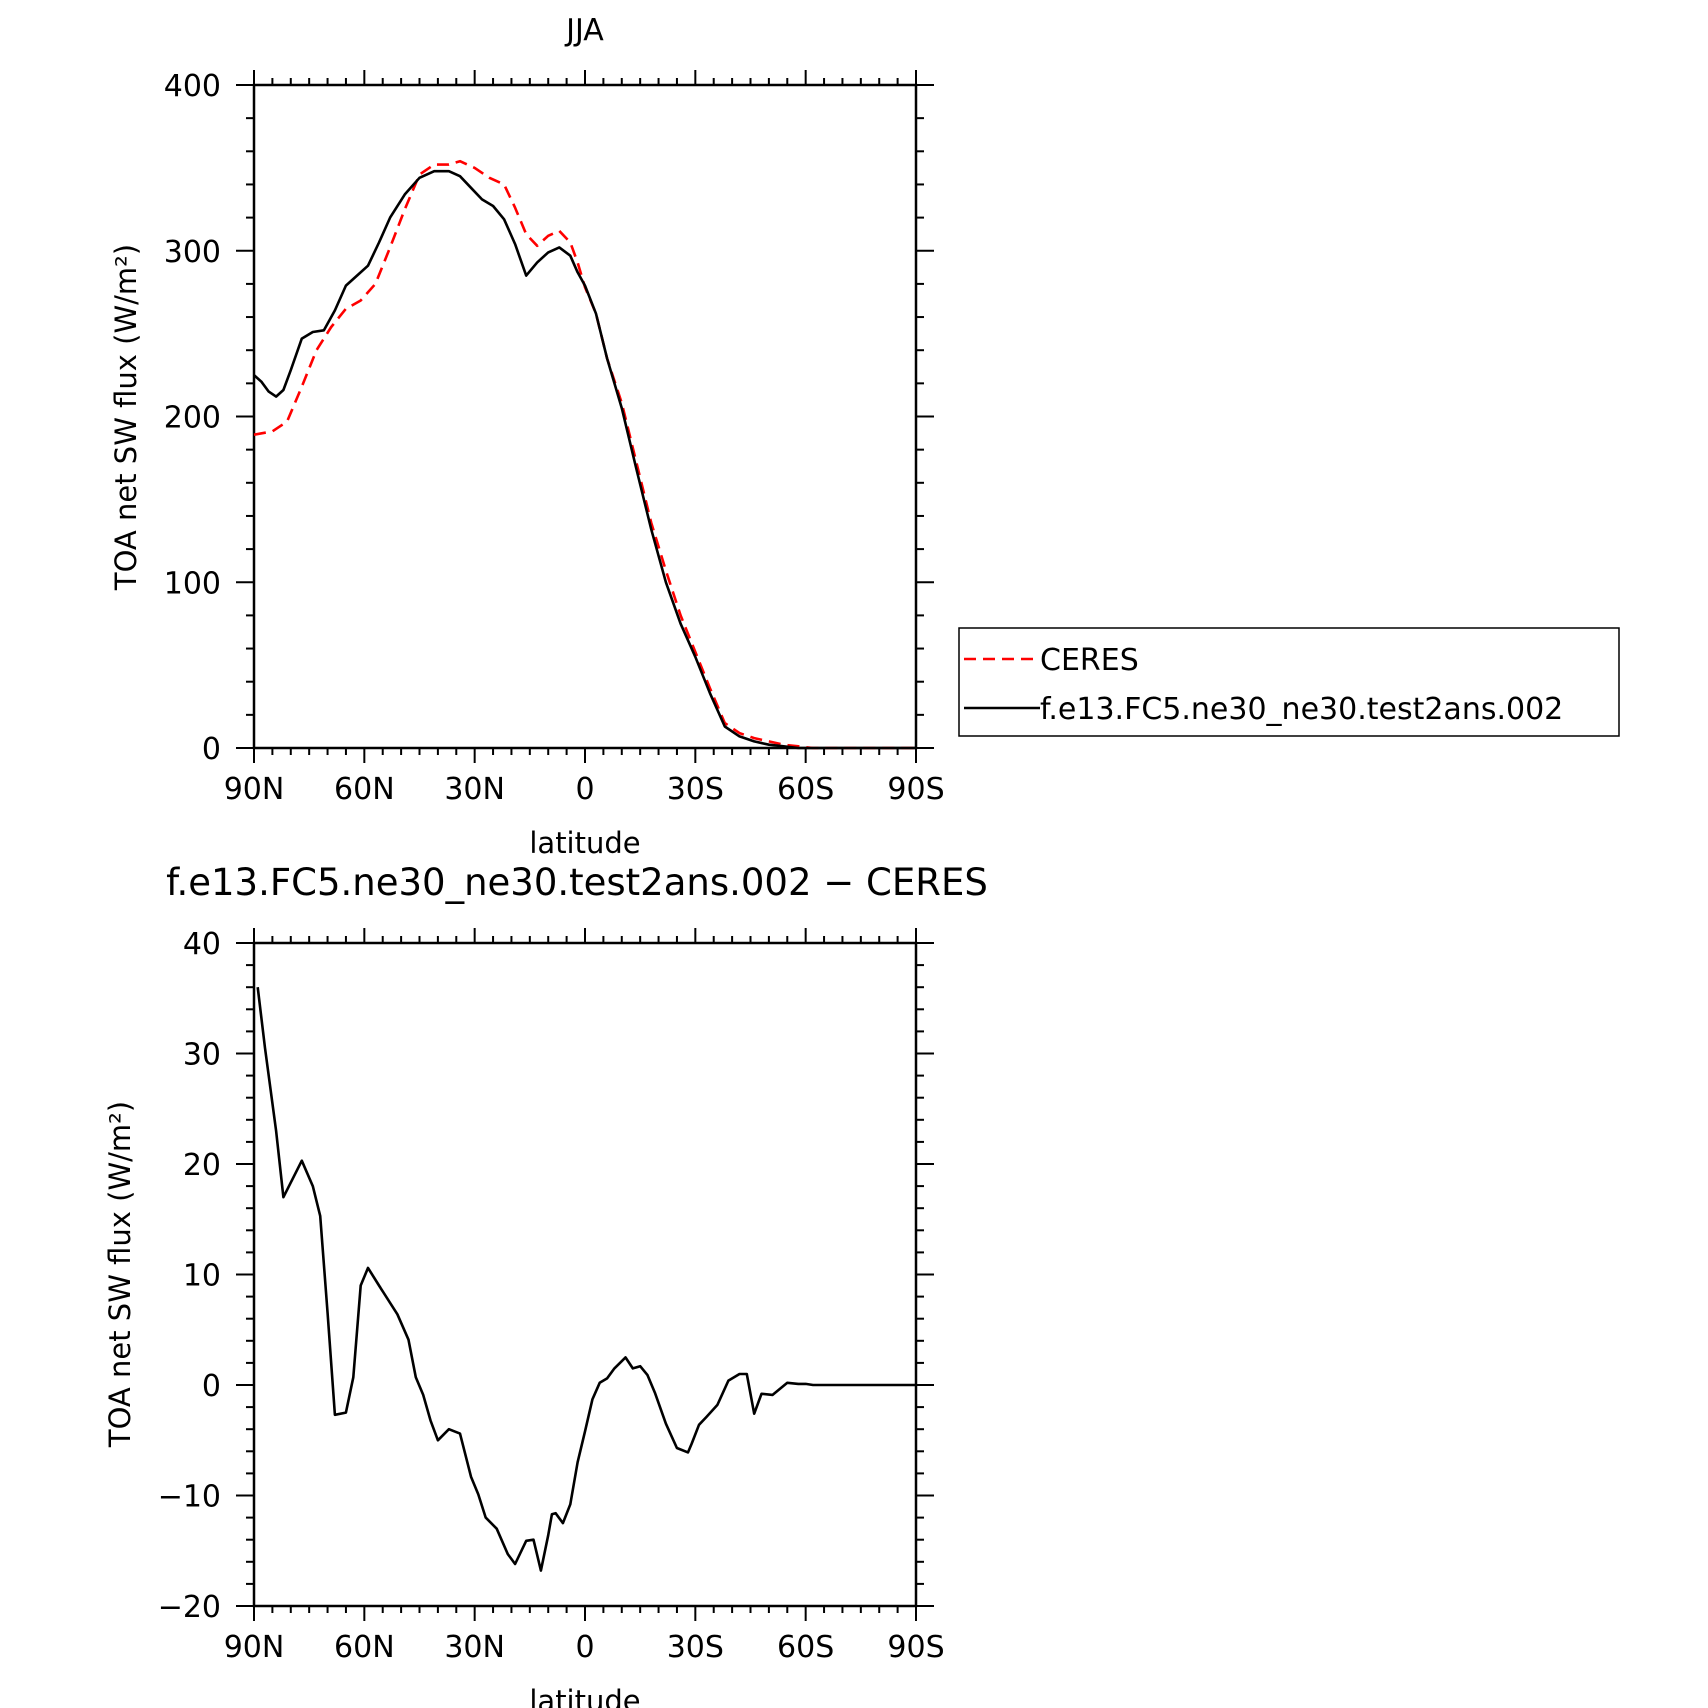 The width and height of the screenshot is (1708, 1708). I want to click on legend: CERES f.e13.FC5.ne30_ne30.test2ans.002, so click(1289, 682).